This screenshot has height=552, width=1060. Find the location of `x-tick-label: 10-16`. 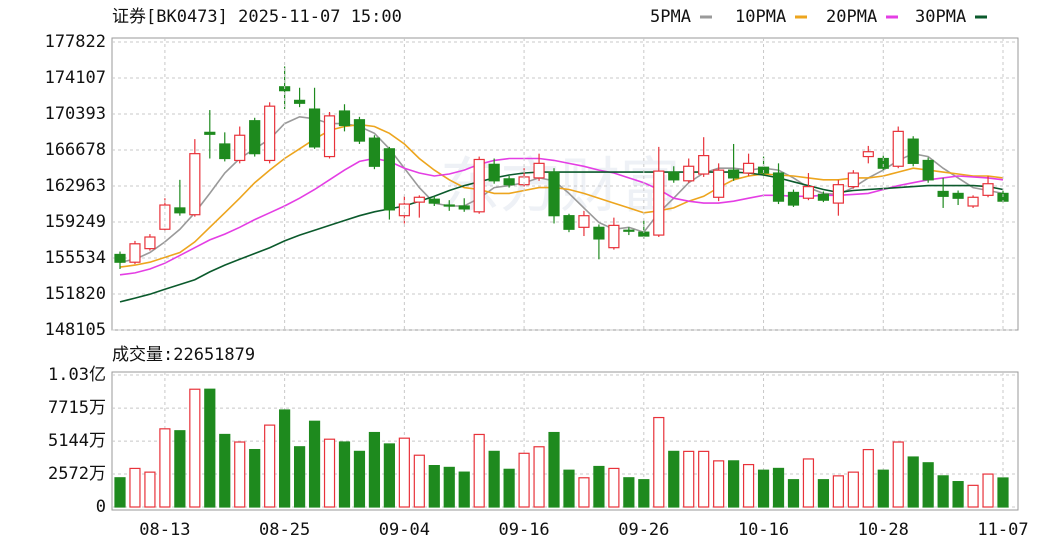

x-tick-label: 10-16 is located at coordinates (763, 530).